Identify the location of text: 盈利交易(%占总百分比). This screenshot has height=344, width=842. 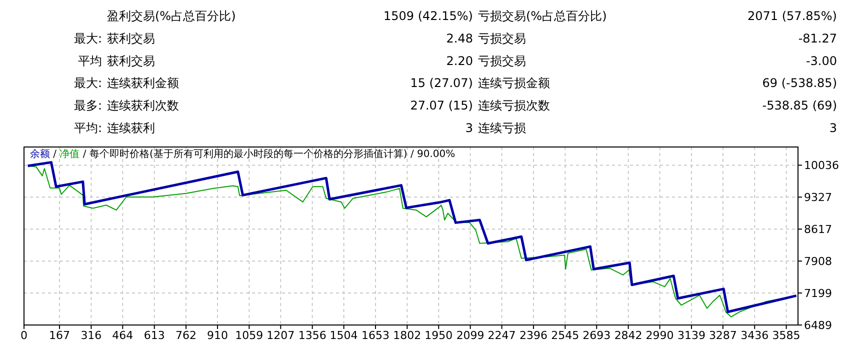
(171, 16).